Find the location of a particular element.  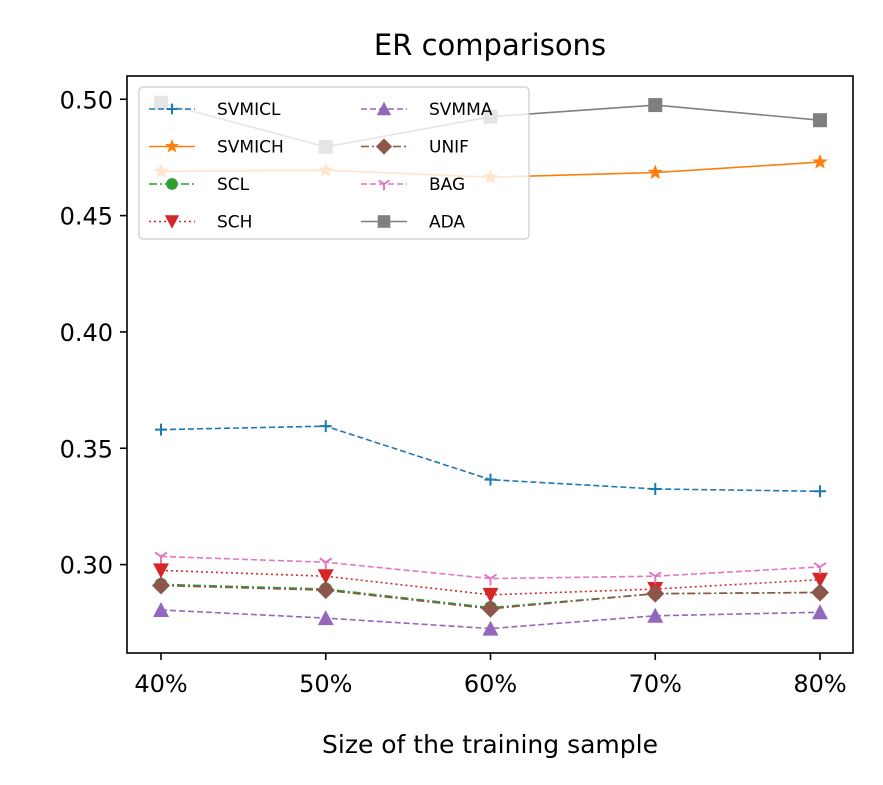

legend-label: SVMICL is located at coordinates (249, 110).